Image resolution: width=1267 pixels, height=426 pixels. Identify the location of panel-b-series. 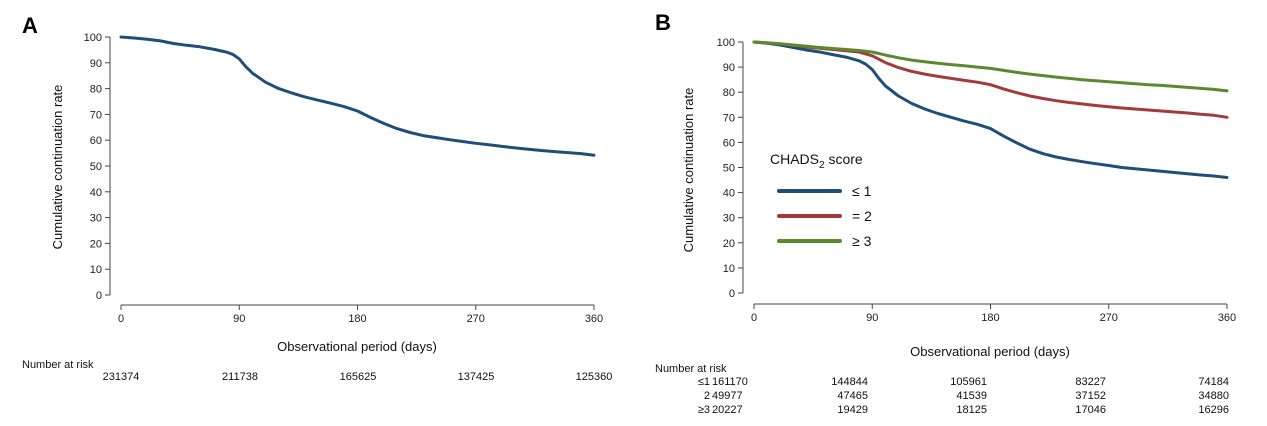
(990, 109).